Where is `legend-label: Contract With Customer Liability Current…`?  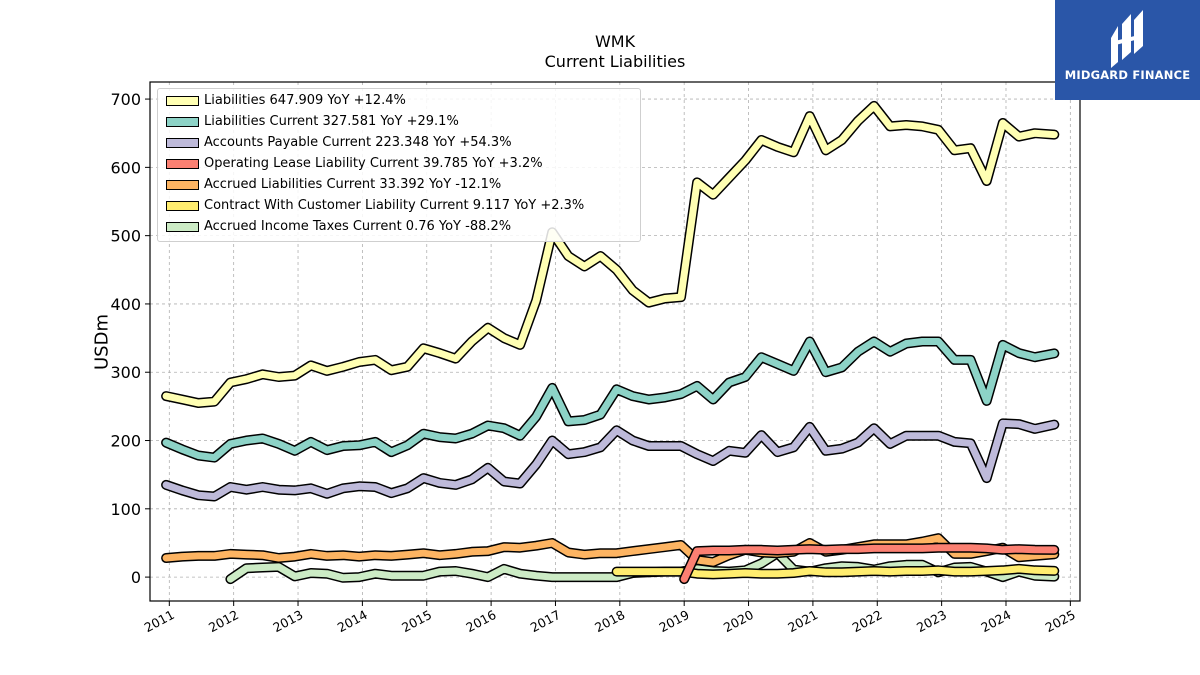
legend-label: Contract With Customer Liability Current… is located at coordinates (394, 205).